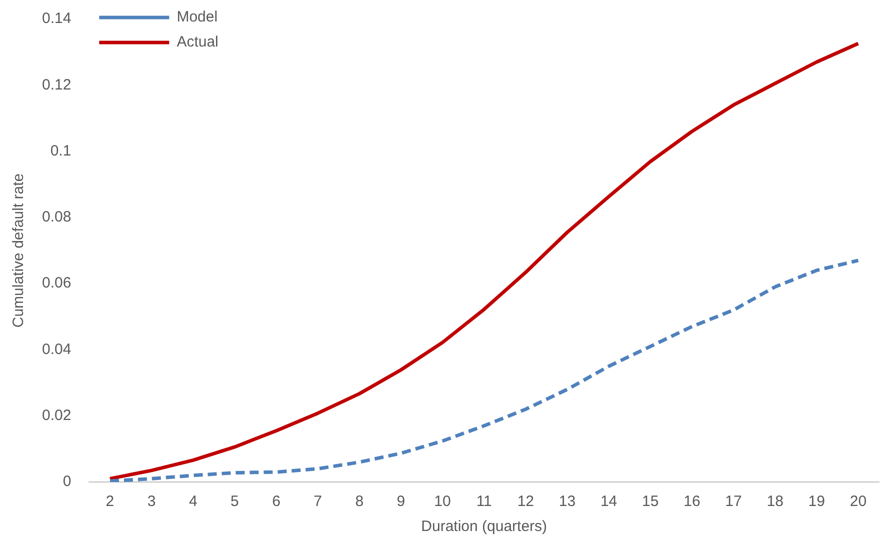 The height and width of the screenshot is (546, 893). I want to click on y-tick-label: 0.06, so click(57, 283).